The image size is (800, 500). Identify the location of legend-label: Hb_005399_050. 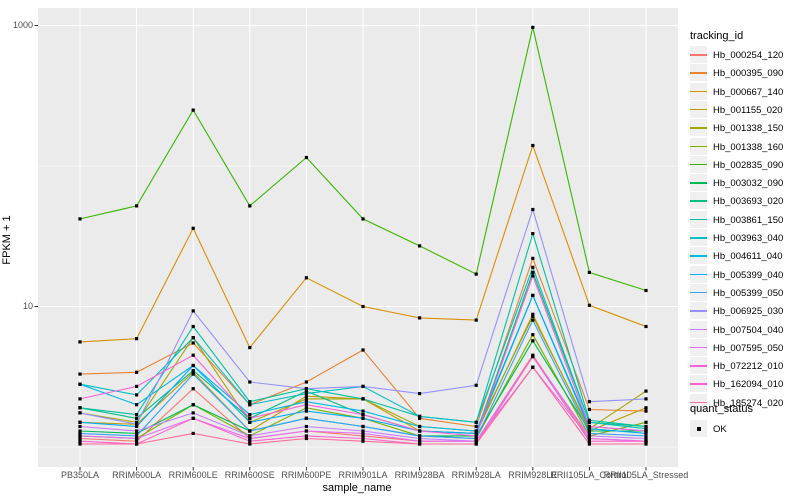
(748, 293).